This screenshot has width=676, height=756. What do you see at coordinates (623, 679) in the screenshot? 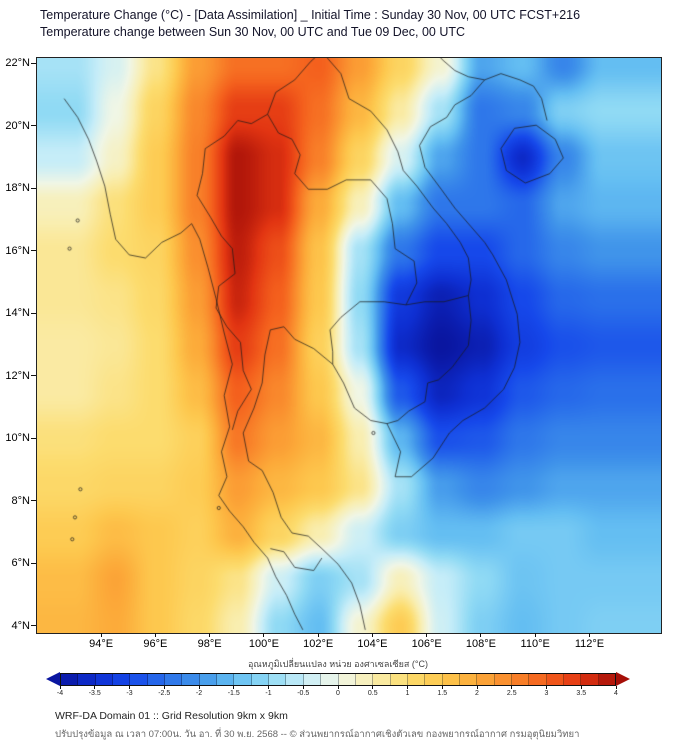
I see `colorbar-right-arrow` at bounding box center [623, 679].